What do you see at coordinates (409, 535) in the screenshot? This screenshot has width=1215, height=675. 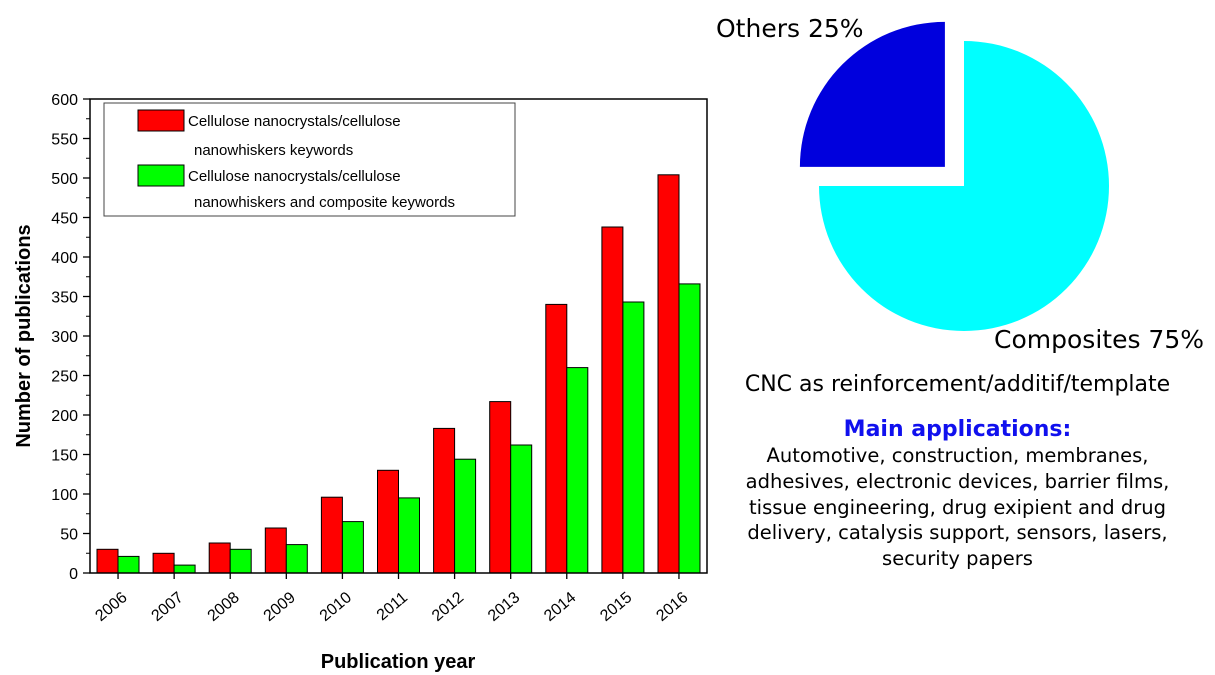 I see `bar-green-2011` at bounding box center [409, 535].